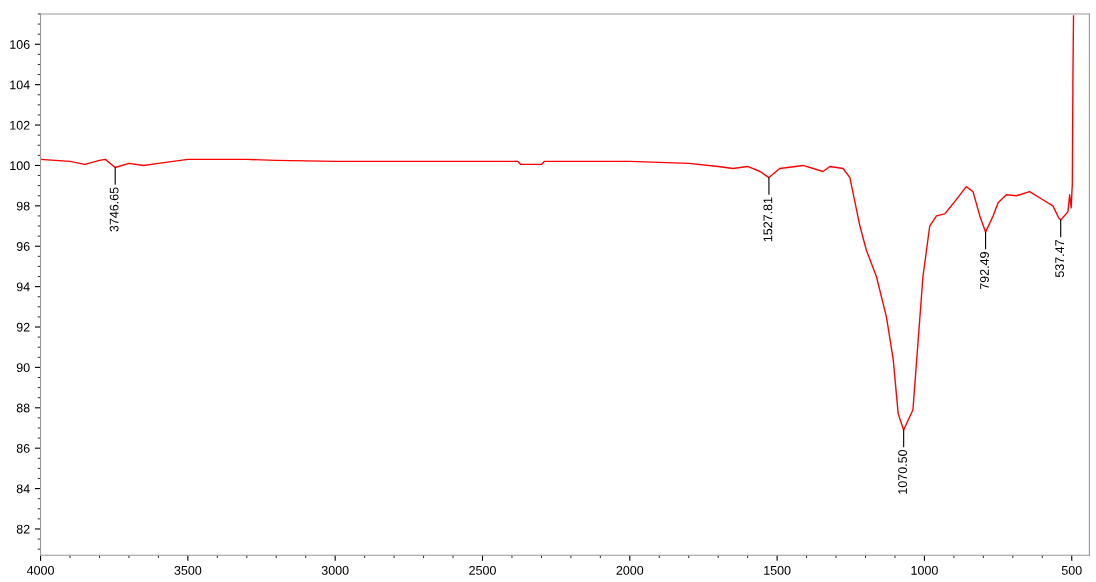  What do you see at coordinates (924, 570) in the screenshot?
I see `x-tick-label: 1000` at bounding box center [924, 570].